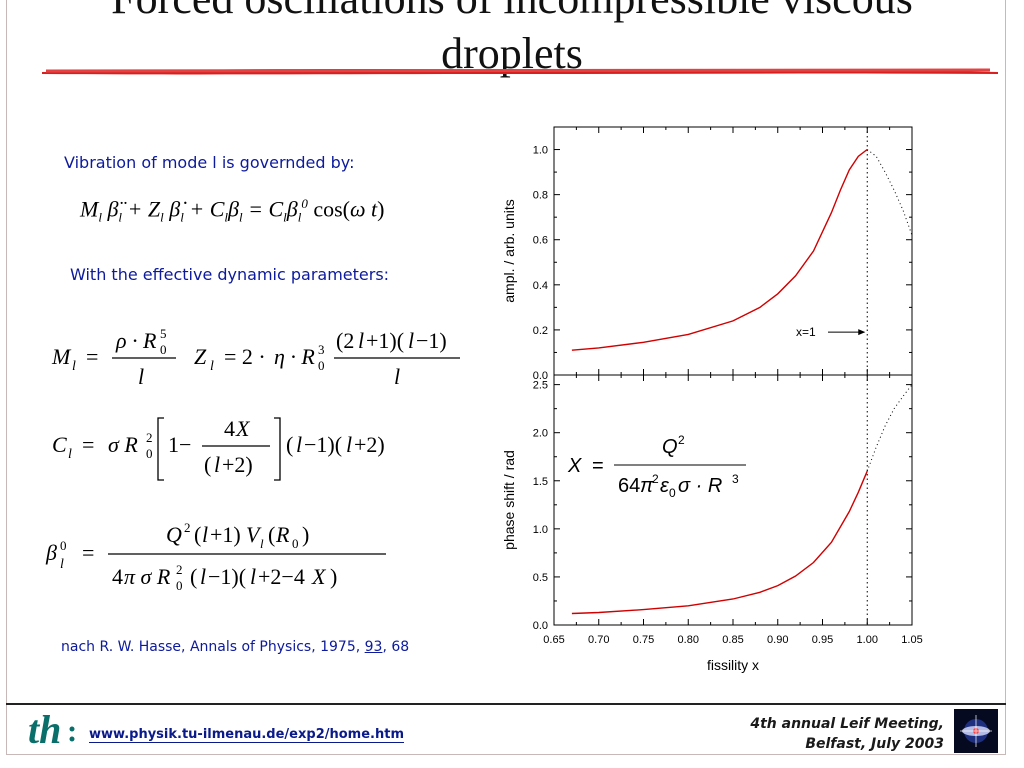  Describe the element at coordinates (245, 356) in the screenshot. I see `svg-text: = 2 ·` at that location.